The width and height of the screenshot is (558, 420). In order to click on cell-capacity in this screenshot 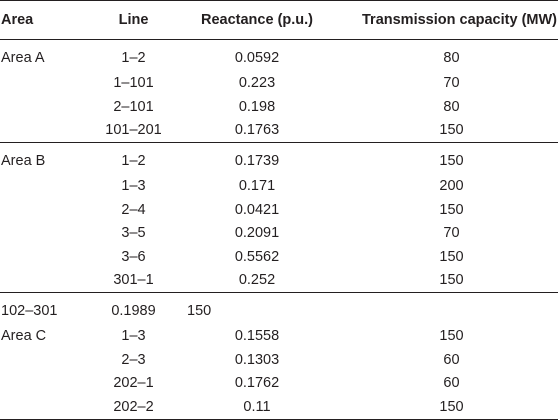, I will do `click(446, 309)`.